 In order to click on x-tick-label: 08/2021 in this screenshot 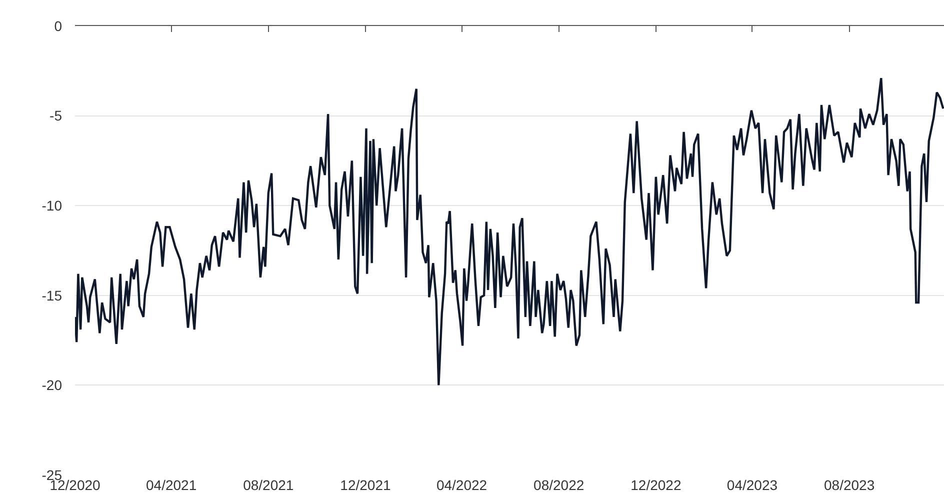, I will do `click(268, 485)`.